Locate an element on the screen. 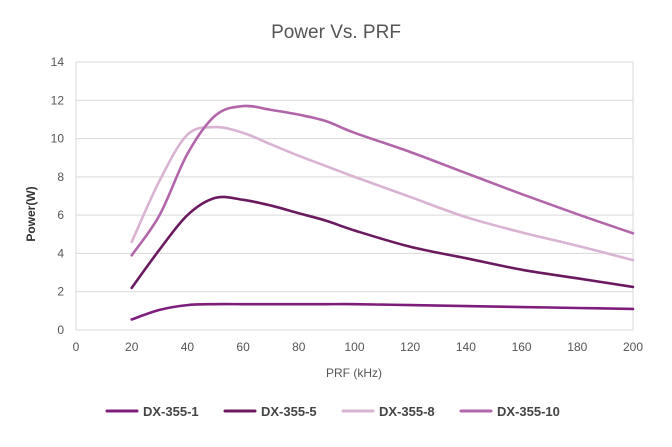 This screenshot has height=447, width=672. x-axis-label: PRF (kHz) is located at coordinates (354, 373).